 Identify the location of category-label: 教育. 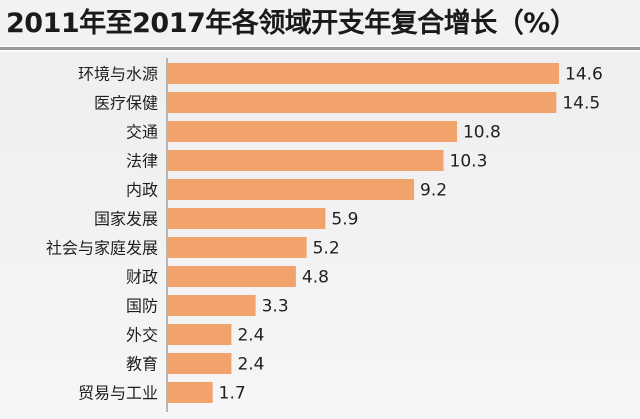
(142, 364).